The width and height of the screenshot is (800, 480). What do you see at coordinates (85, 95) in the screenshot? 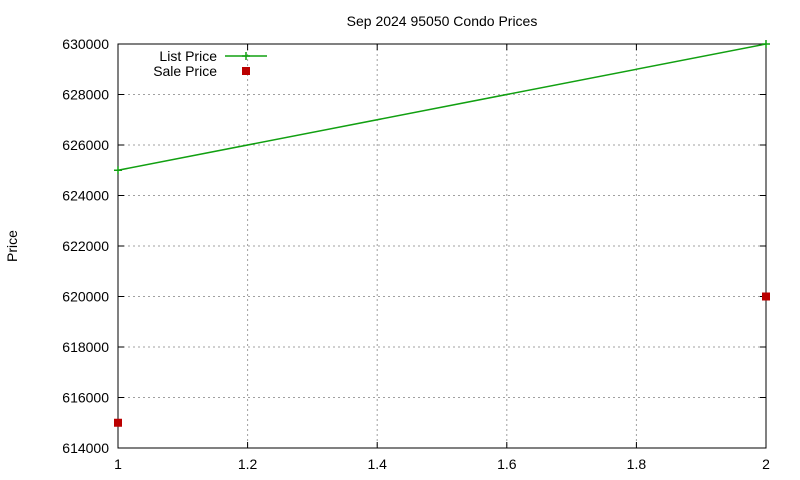
I see `y-tick-label: 628000` at bounding box center [85, 95].